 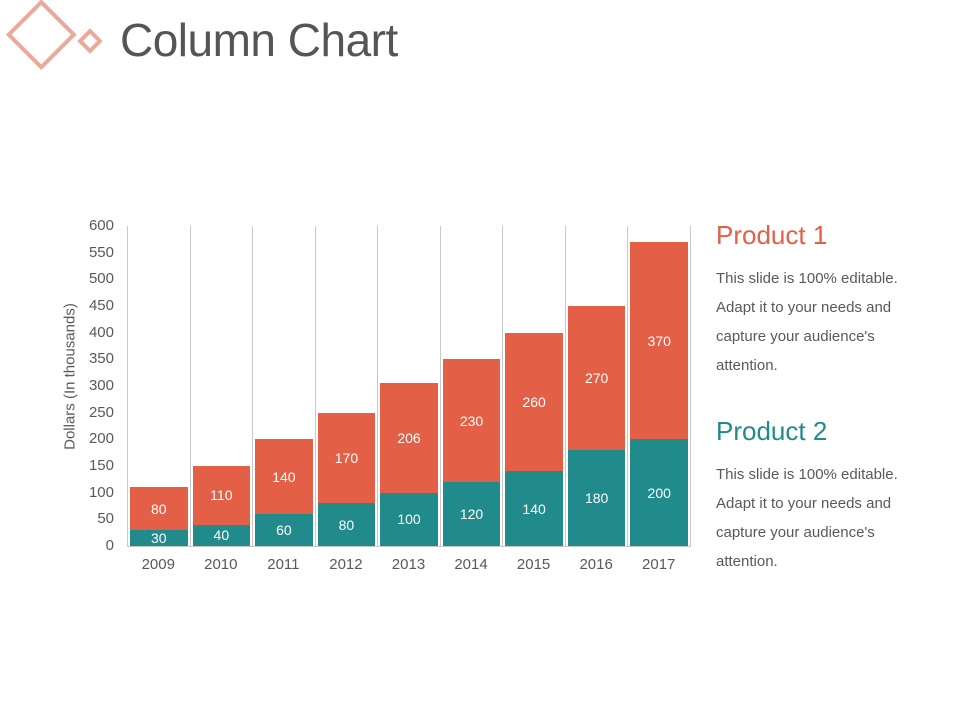 I want to click on data-label: 30, so click(x=158, y=538).